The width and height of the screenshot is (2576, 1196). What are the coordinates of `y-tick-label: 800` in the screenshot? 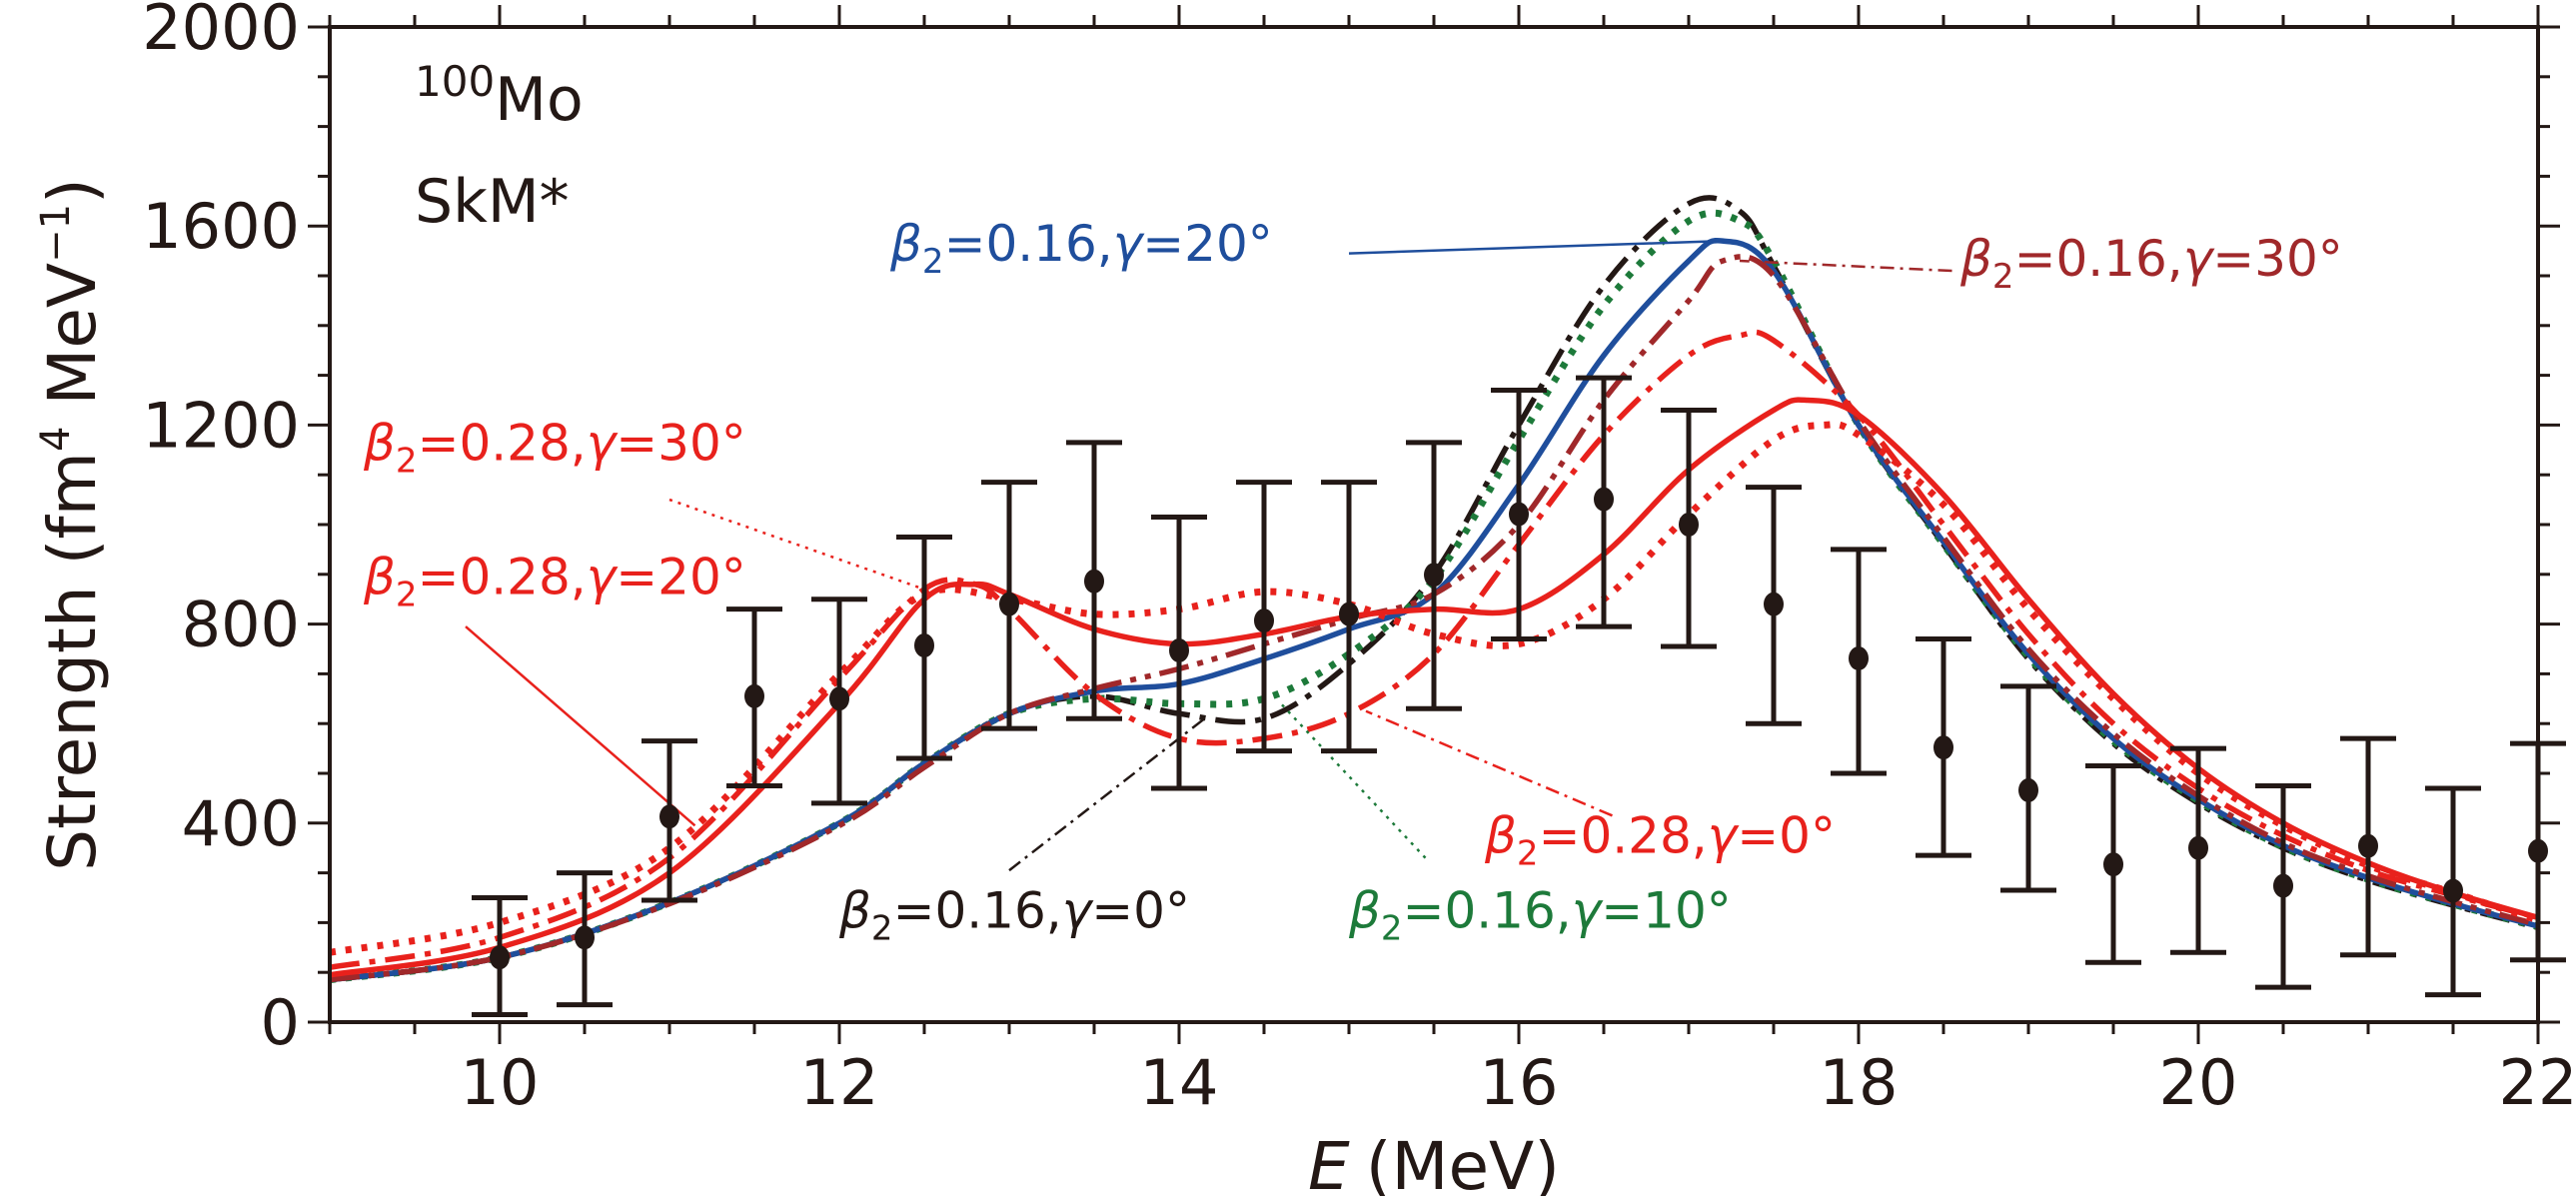 It's located at (241, 625).